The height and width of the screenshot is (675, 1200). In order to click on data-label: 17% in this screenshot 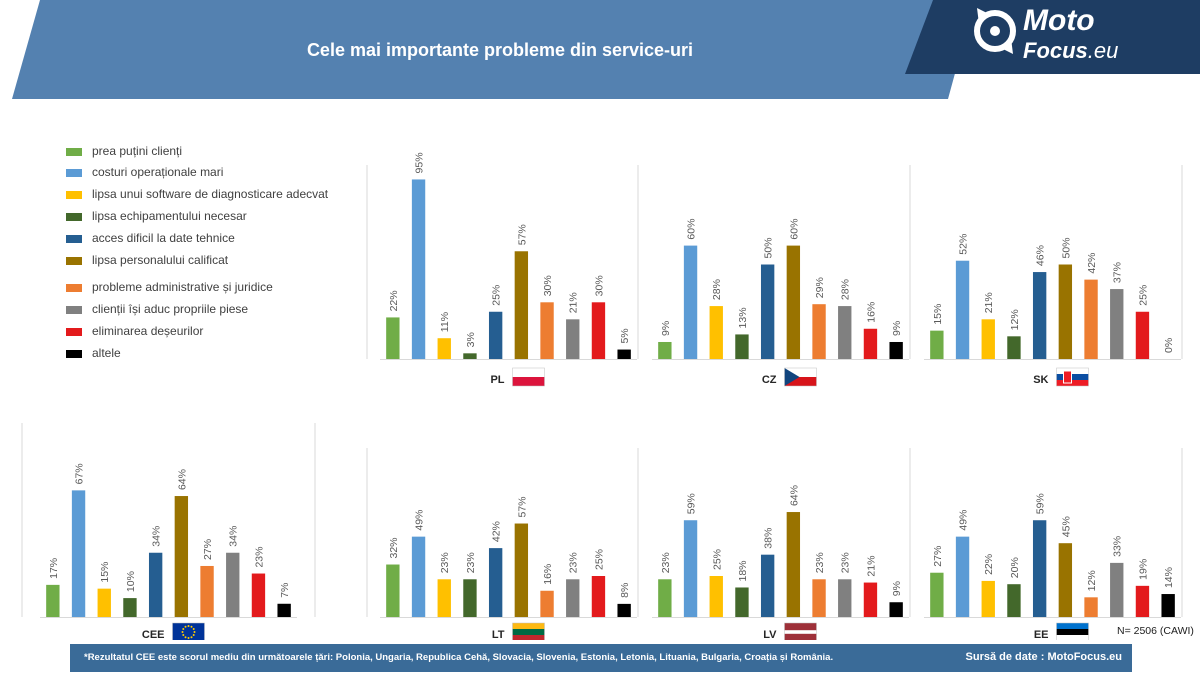, I will do `click(54, 568)`.